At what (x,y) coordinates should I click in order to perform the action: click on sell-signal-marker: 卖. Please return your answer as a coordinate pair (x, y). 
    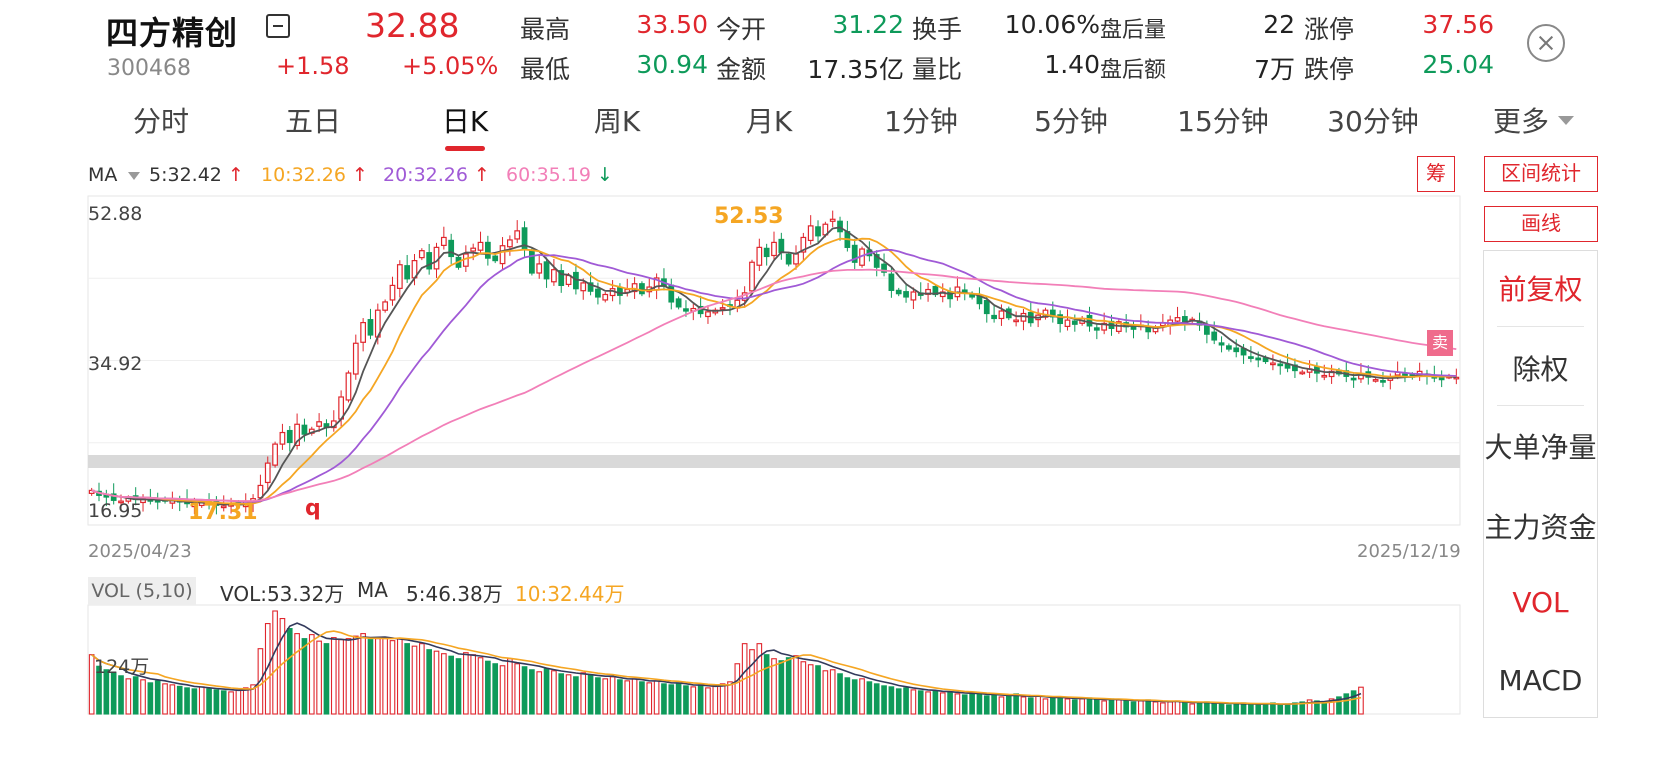
    Looking at the image, I should click on (1440, 343).